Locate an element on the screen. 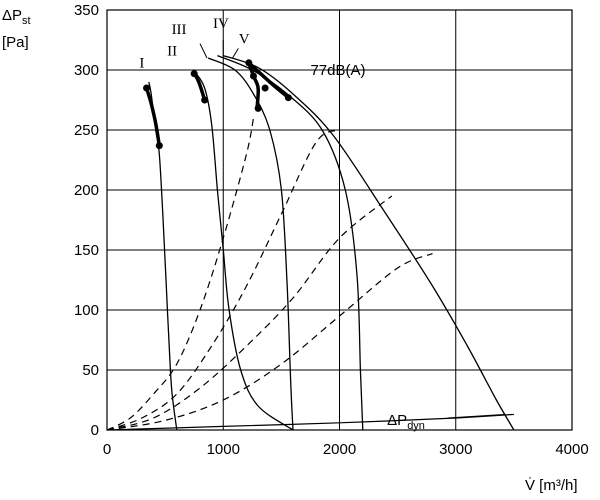 This screenshot has height=500, width=600. leader-v is located at coordinates (235, 53).